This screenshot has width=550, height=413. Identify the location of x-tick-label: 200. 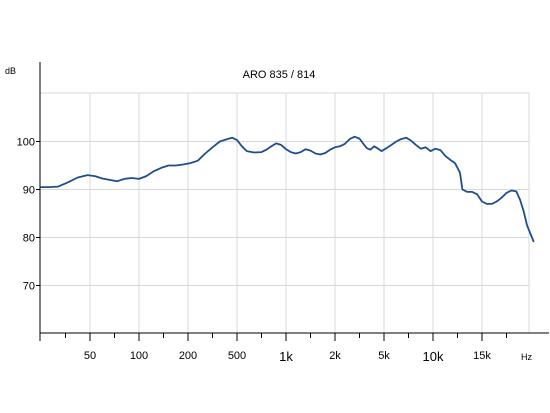
(188, 356).